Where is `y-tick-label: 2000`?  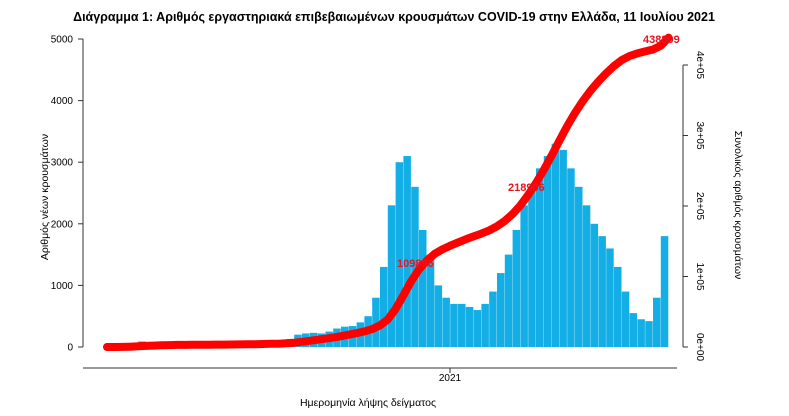
y-tick-label: 2000 is located at coordinates (62, 224).